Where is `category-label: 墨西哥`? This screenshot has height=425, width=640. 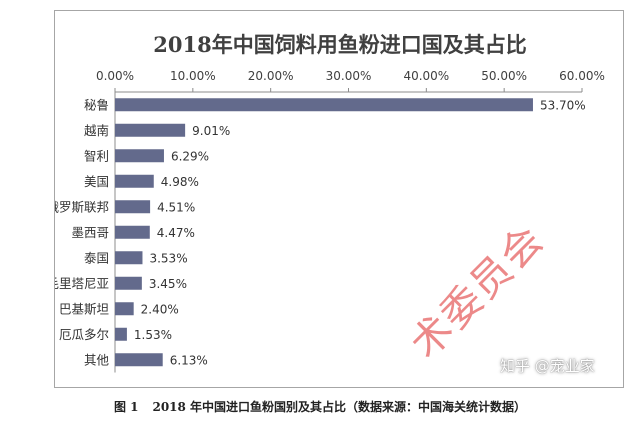
category-label: 墨西哥 is located at coordinates (90, 232).